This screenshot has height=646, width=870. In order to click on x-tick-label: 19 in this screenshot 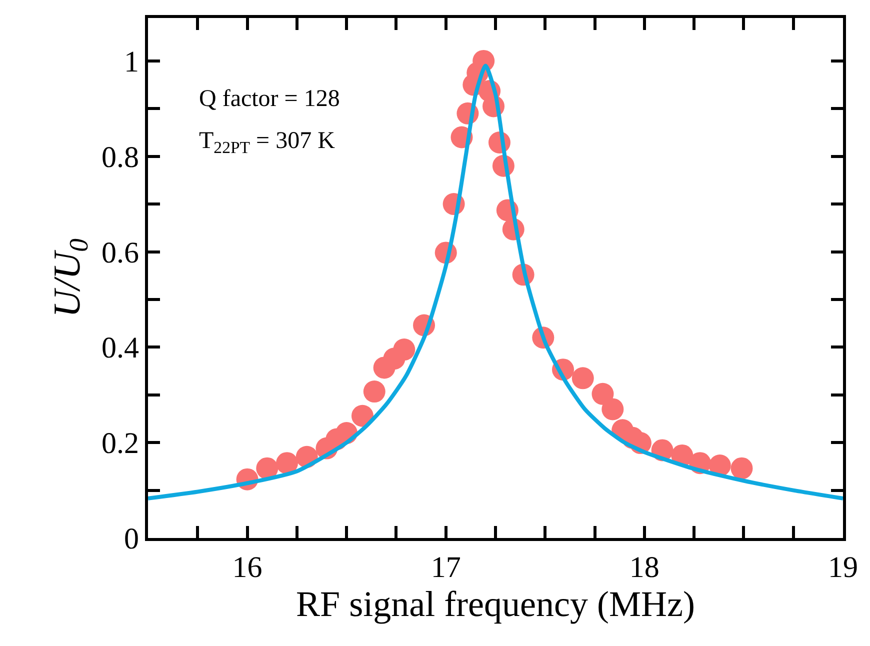, I will do `click(843, 567)`.